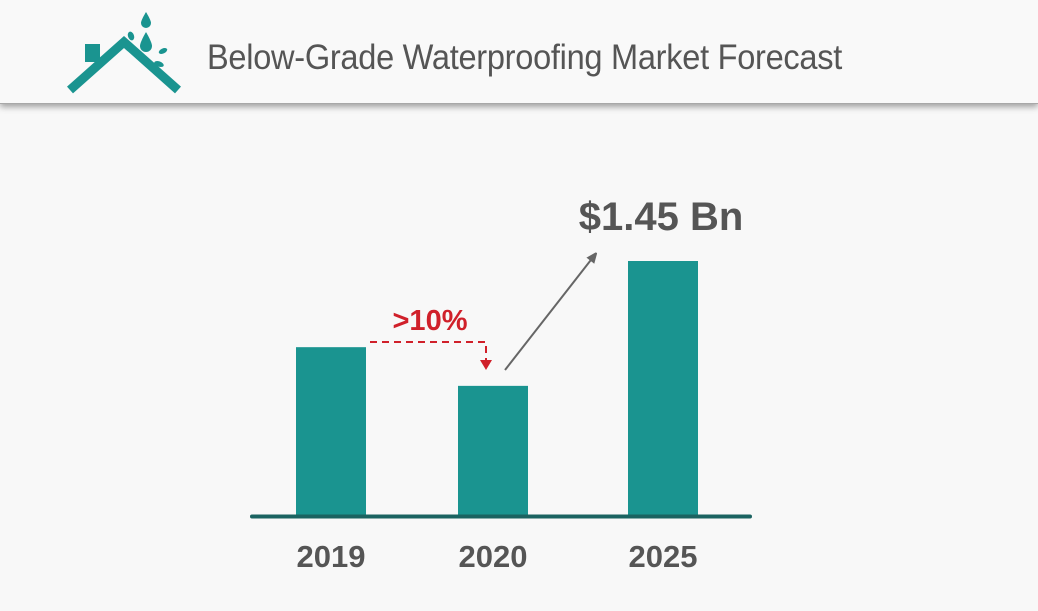  What do you see at coordinates (124, 53) in the screenshot?
I see `roof-with-water-drops-icon` at bounding box center [124, 53].